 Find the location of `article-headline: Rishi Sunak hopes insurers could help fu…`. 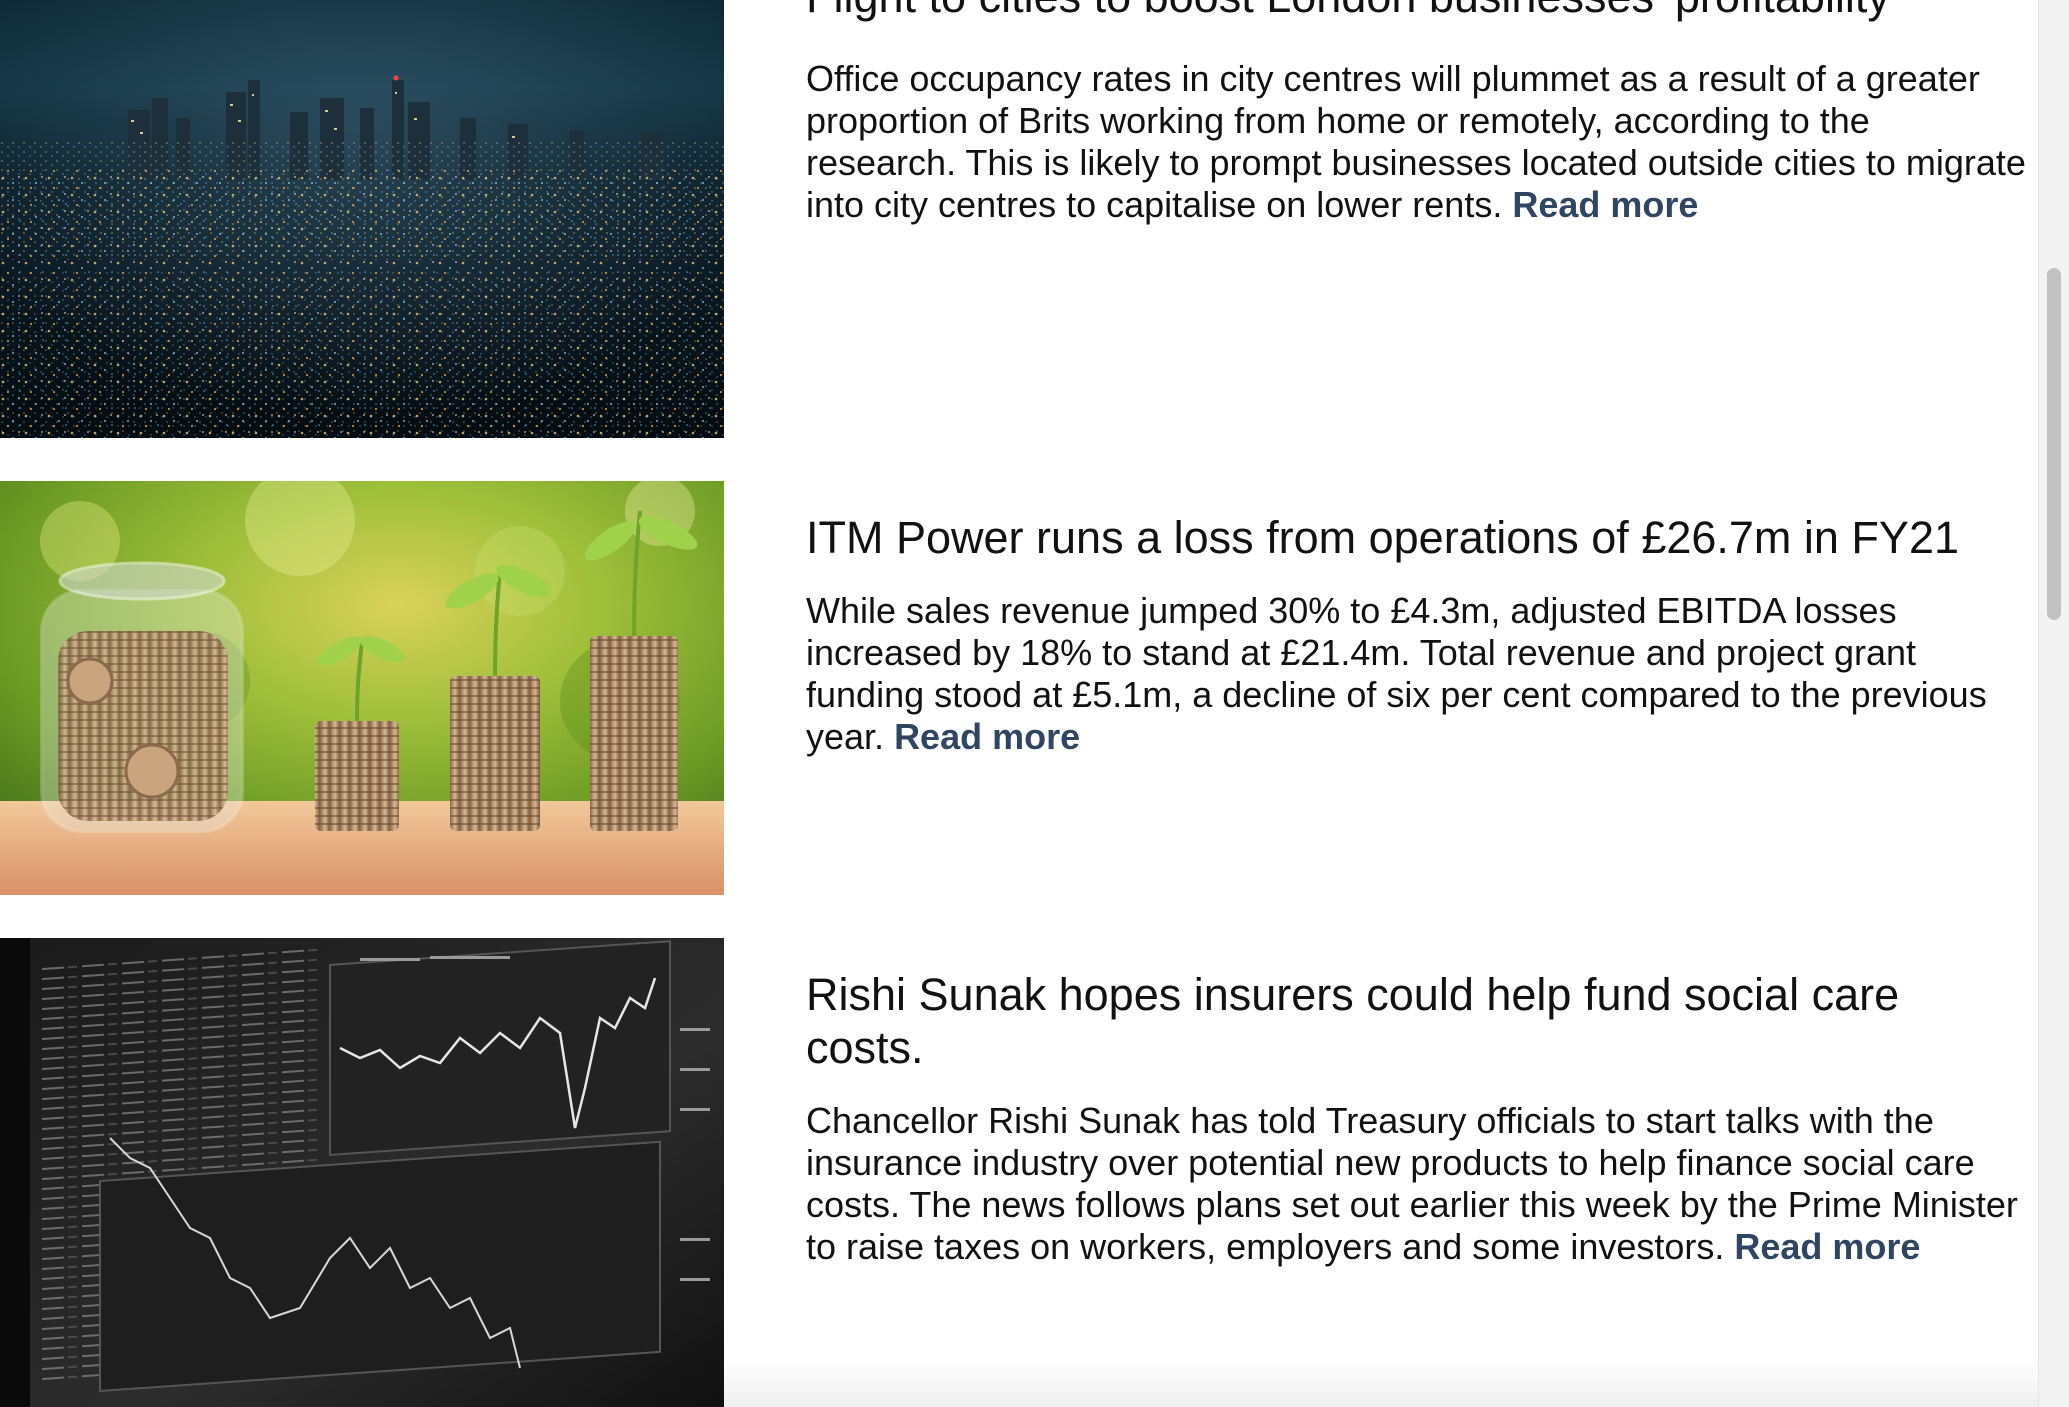

article-headline: Rishi Sunak hopes insurers could help fu… is located at coordinates (1353, 1021).